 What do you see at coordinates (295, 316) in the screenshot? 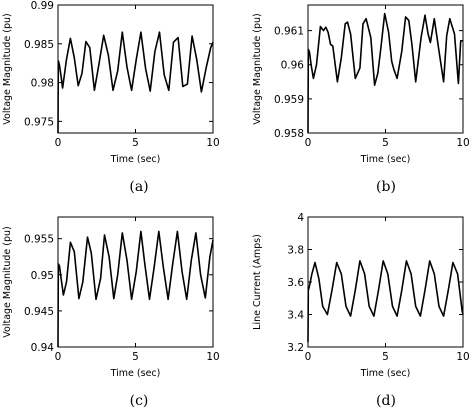
I see `y-tick-label: 3.4` at bounding box center [295, 316].